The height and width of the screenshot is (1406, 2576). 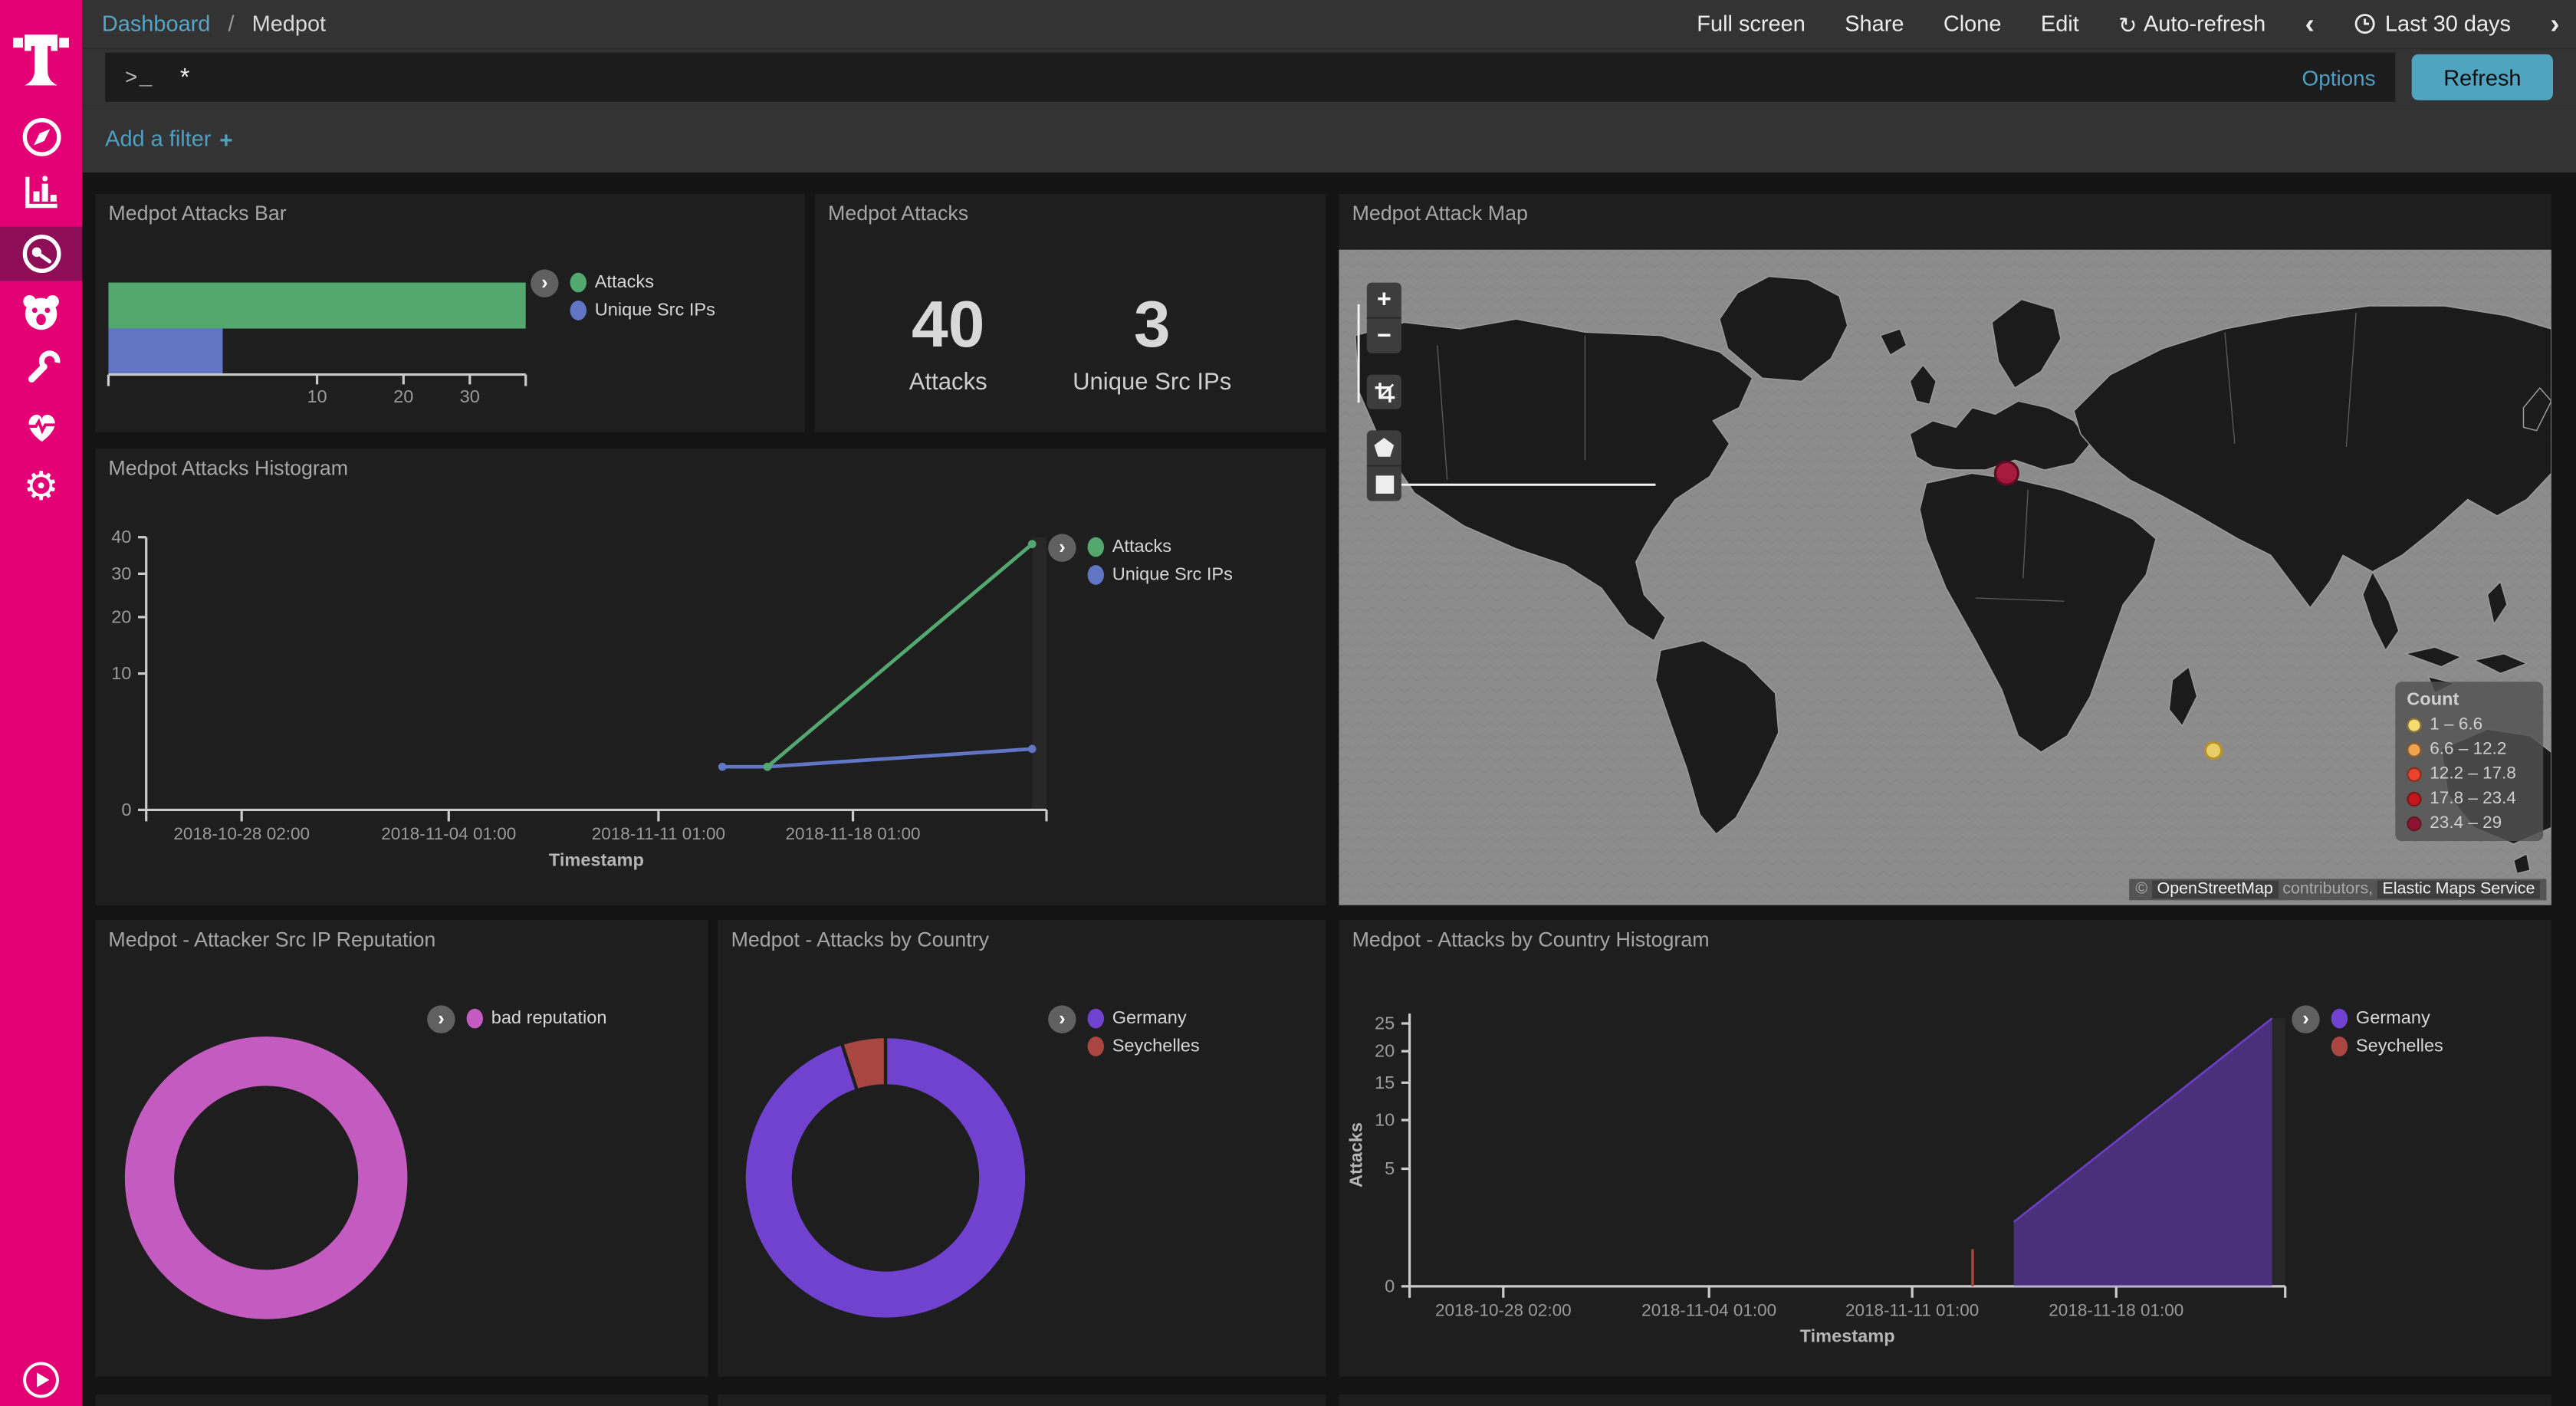 I want to click on bar-chart-icon, so click(x=41, y=192).